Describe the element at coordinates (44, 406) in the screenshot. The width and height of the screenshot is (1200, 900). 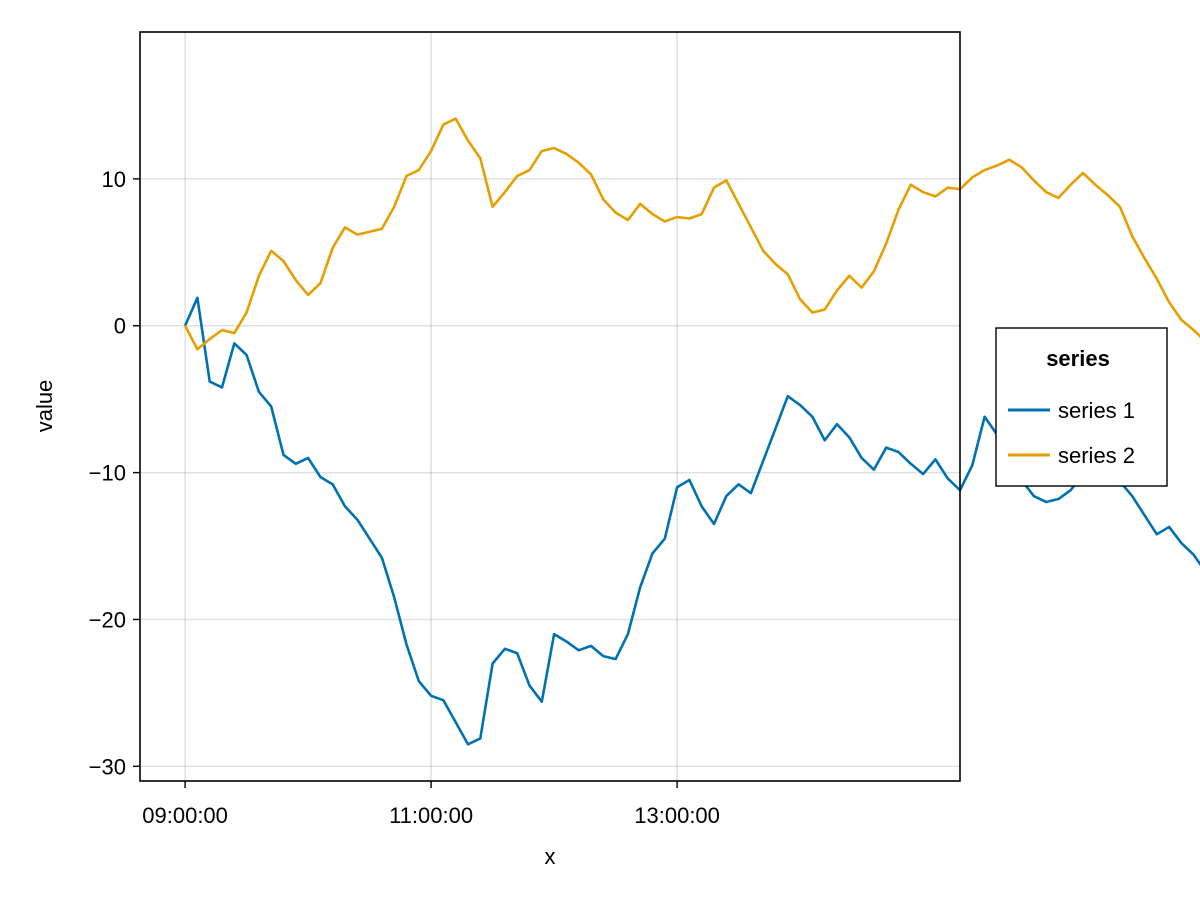
I see `y-axis-label: value` at that location.